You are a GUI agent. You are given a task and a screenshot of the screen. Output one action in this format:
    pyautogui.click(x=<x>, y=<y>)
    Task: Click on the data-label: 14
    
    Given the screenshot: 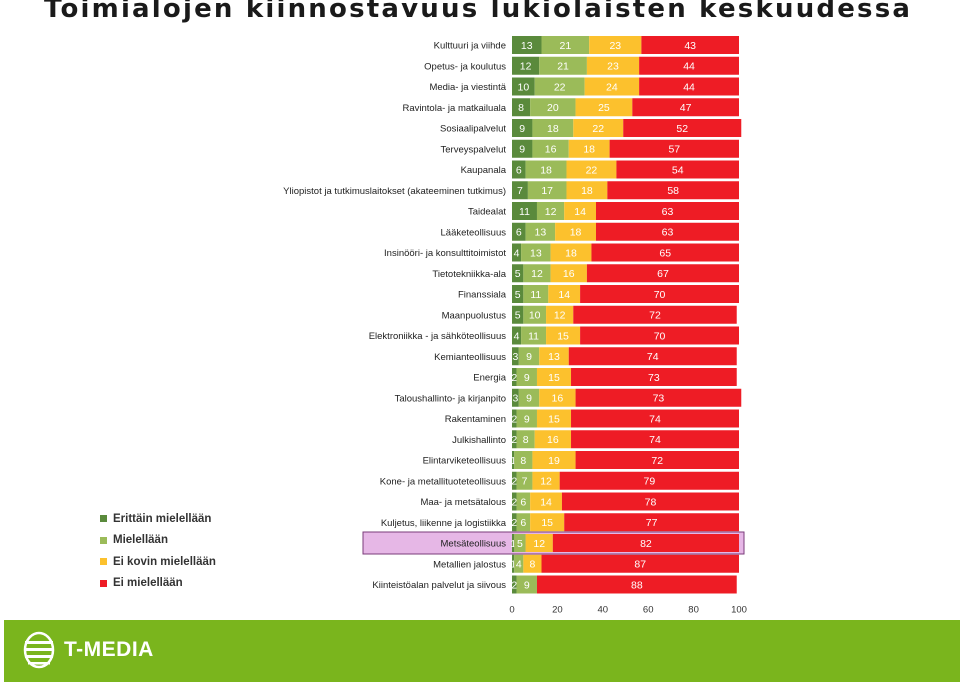 What is the action you would take?
    pyautogui.click(x=564, y=295)
    